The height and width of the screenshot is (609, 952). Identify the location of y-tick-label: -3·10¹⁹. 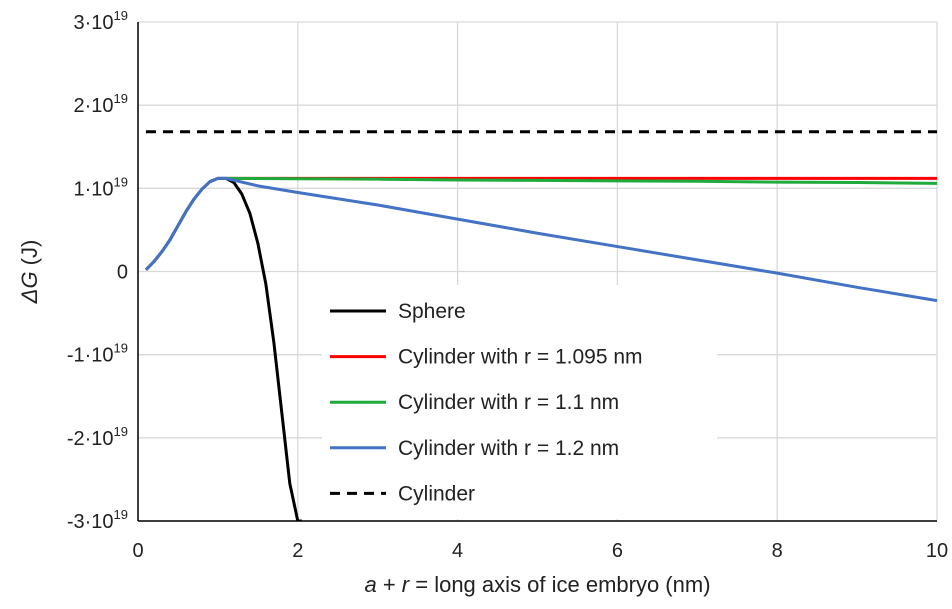
(97, 520).